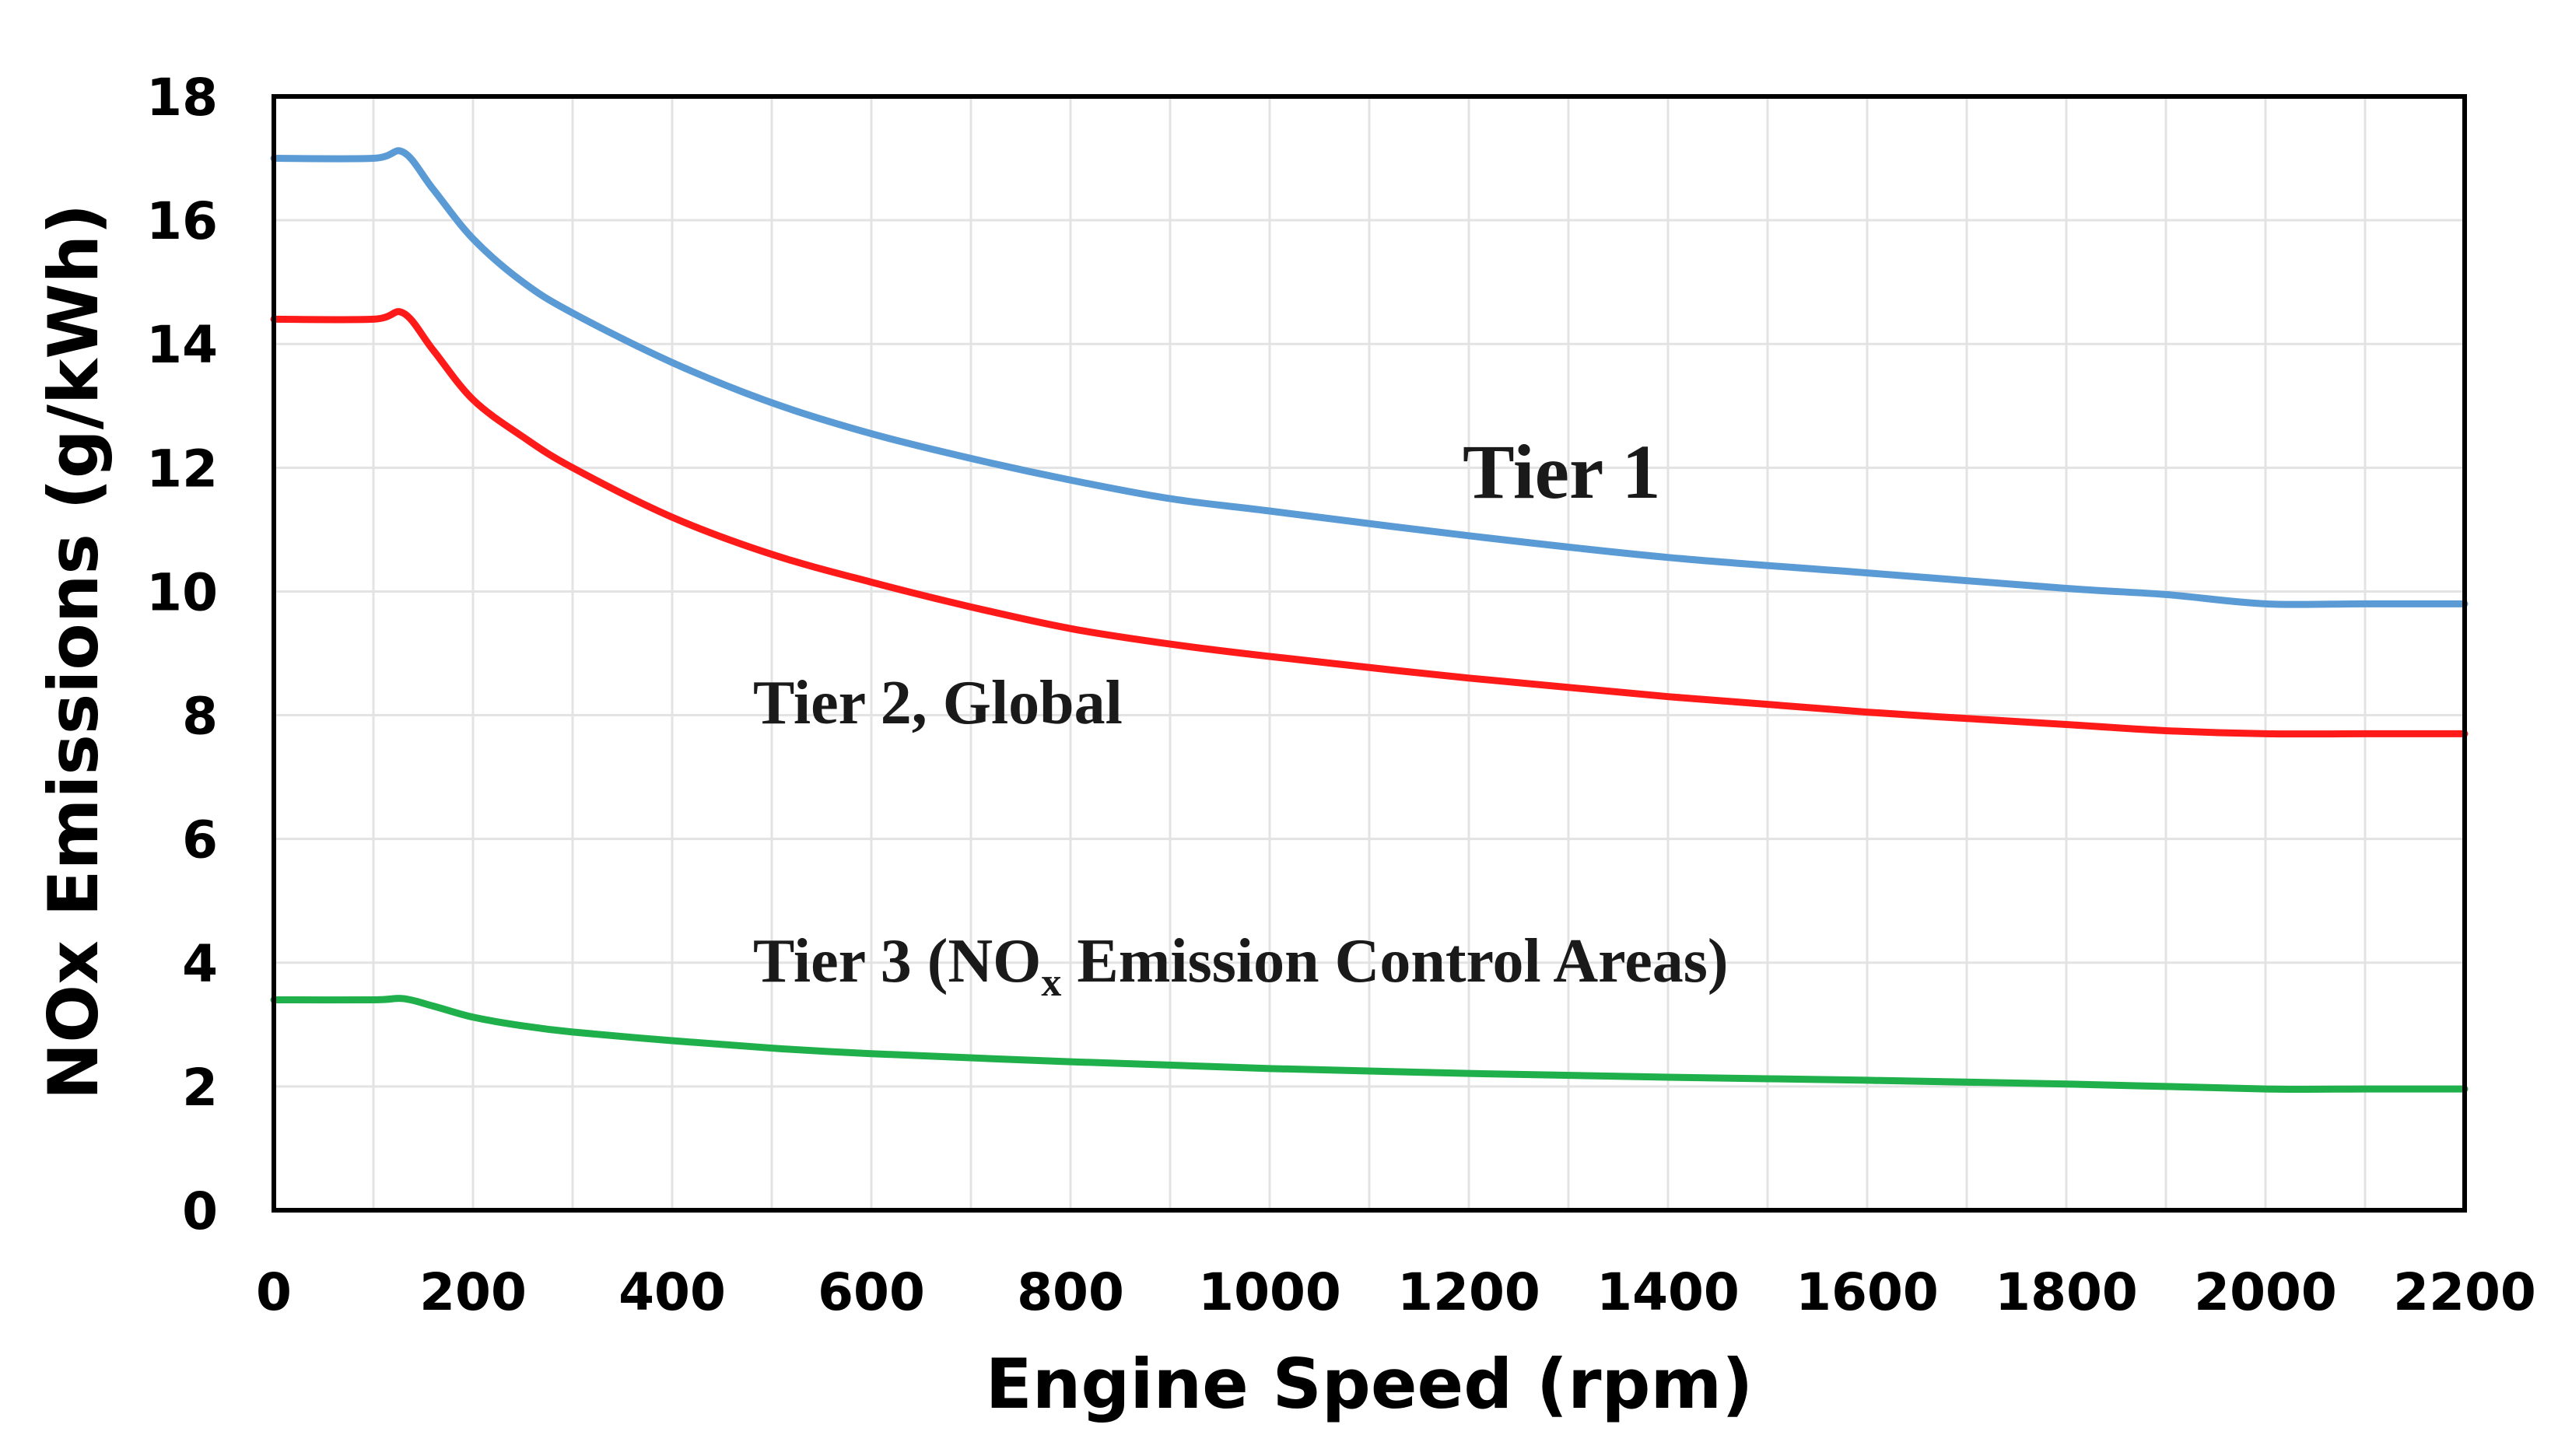 The width and height of the screenshot is (2558, 1456). I want to click on y-axis-ticks: 0 2 4 6 8 10 12 14 16 18, so click(182, 655).